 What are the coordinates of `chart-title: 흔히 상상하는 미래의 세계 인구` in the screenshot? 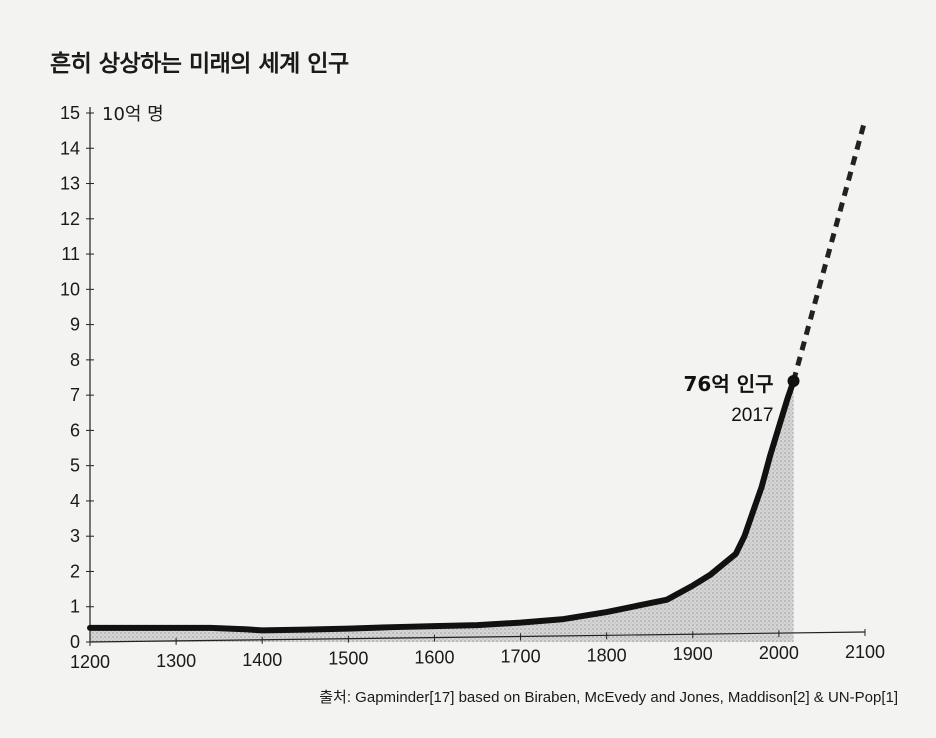 It's located at (199, 64).